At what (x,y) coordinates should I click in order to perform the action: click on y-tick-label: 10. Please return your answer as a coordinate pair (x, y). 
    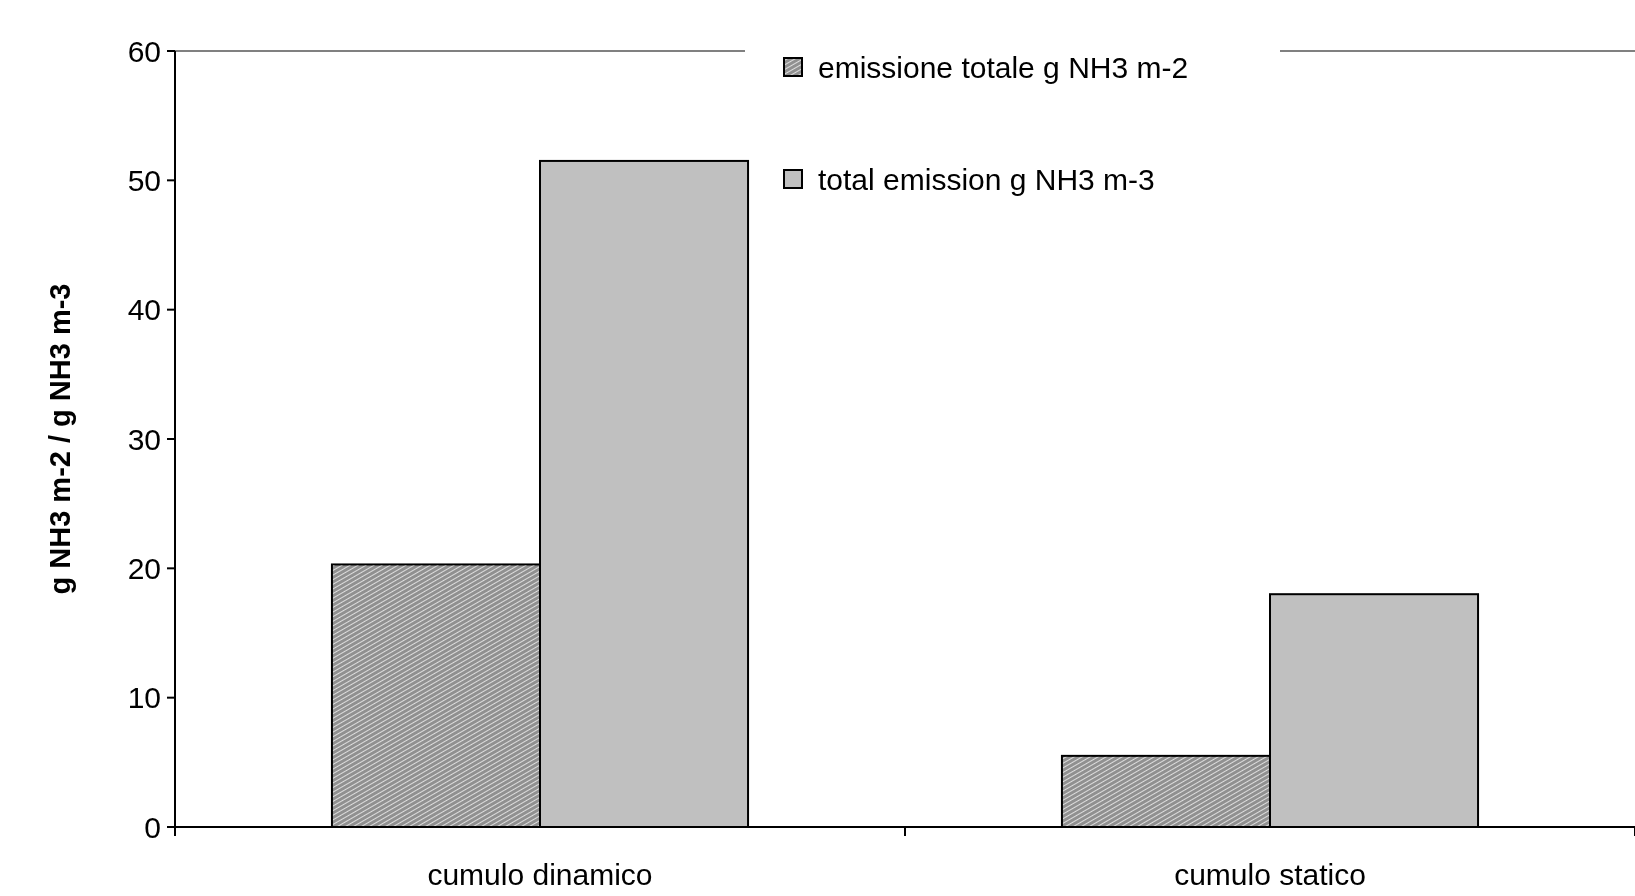
    Looking at the image, I should click on (144, 698).